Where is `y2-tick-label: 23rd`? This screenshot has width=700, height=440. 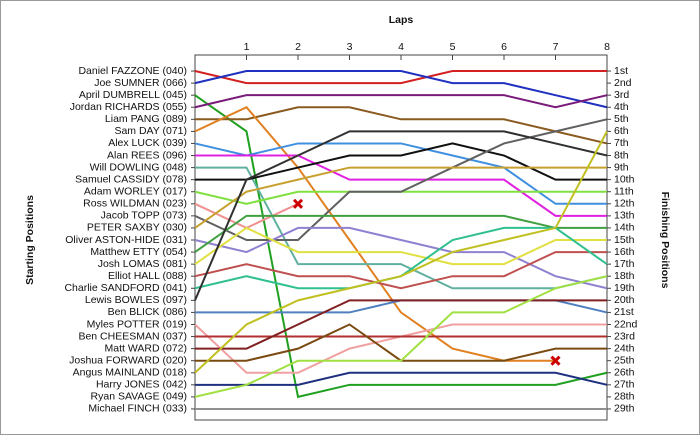
y2-tick-label: 23rd is located at coordinates (624, 336).